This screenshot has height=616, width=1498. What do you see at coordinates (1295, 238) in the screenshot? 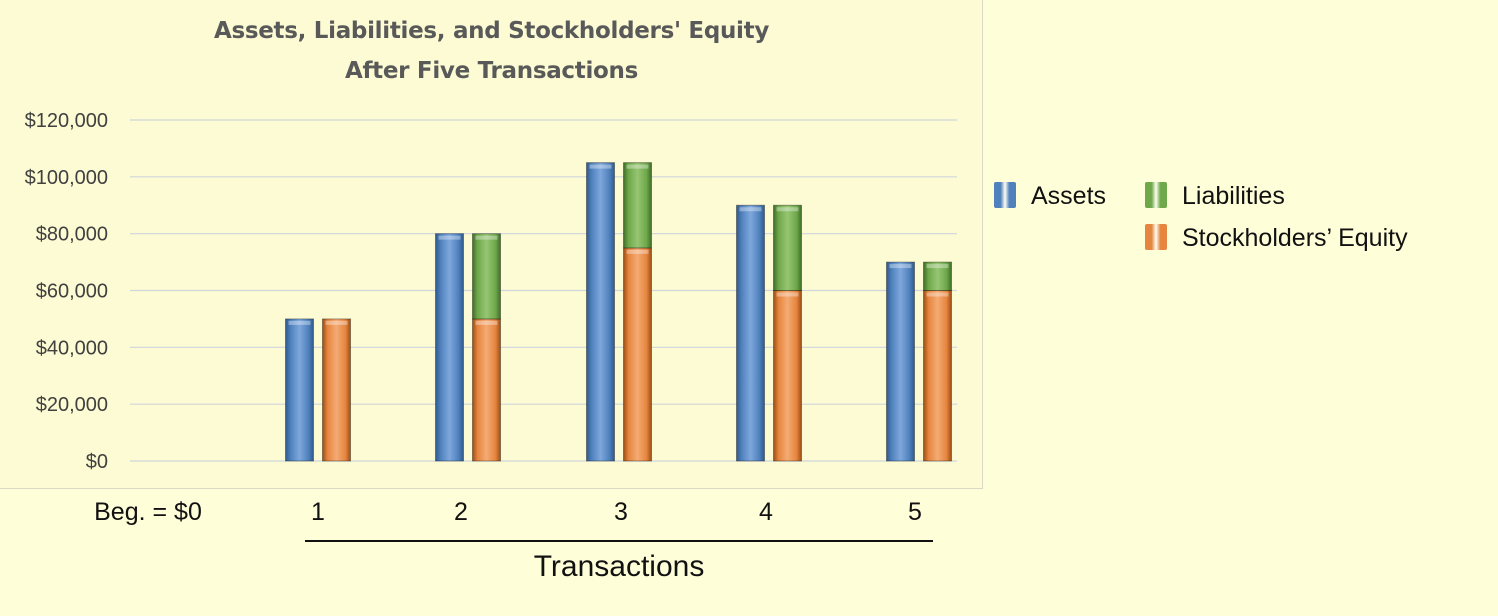
I see `legend-label-equity: Stockholders’ Equity` at bounding box center [1295, 238].